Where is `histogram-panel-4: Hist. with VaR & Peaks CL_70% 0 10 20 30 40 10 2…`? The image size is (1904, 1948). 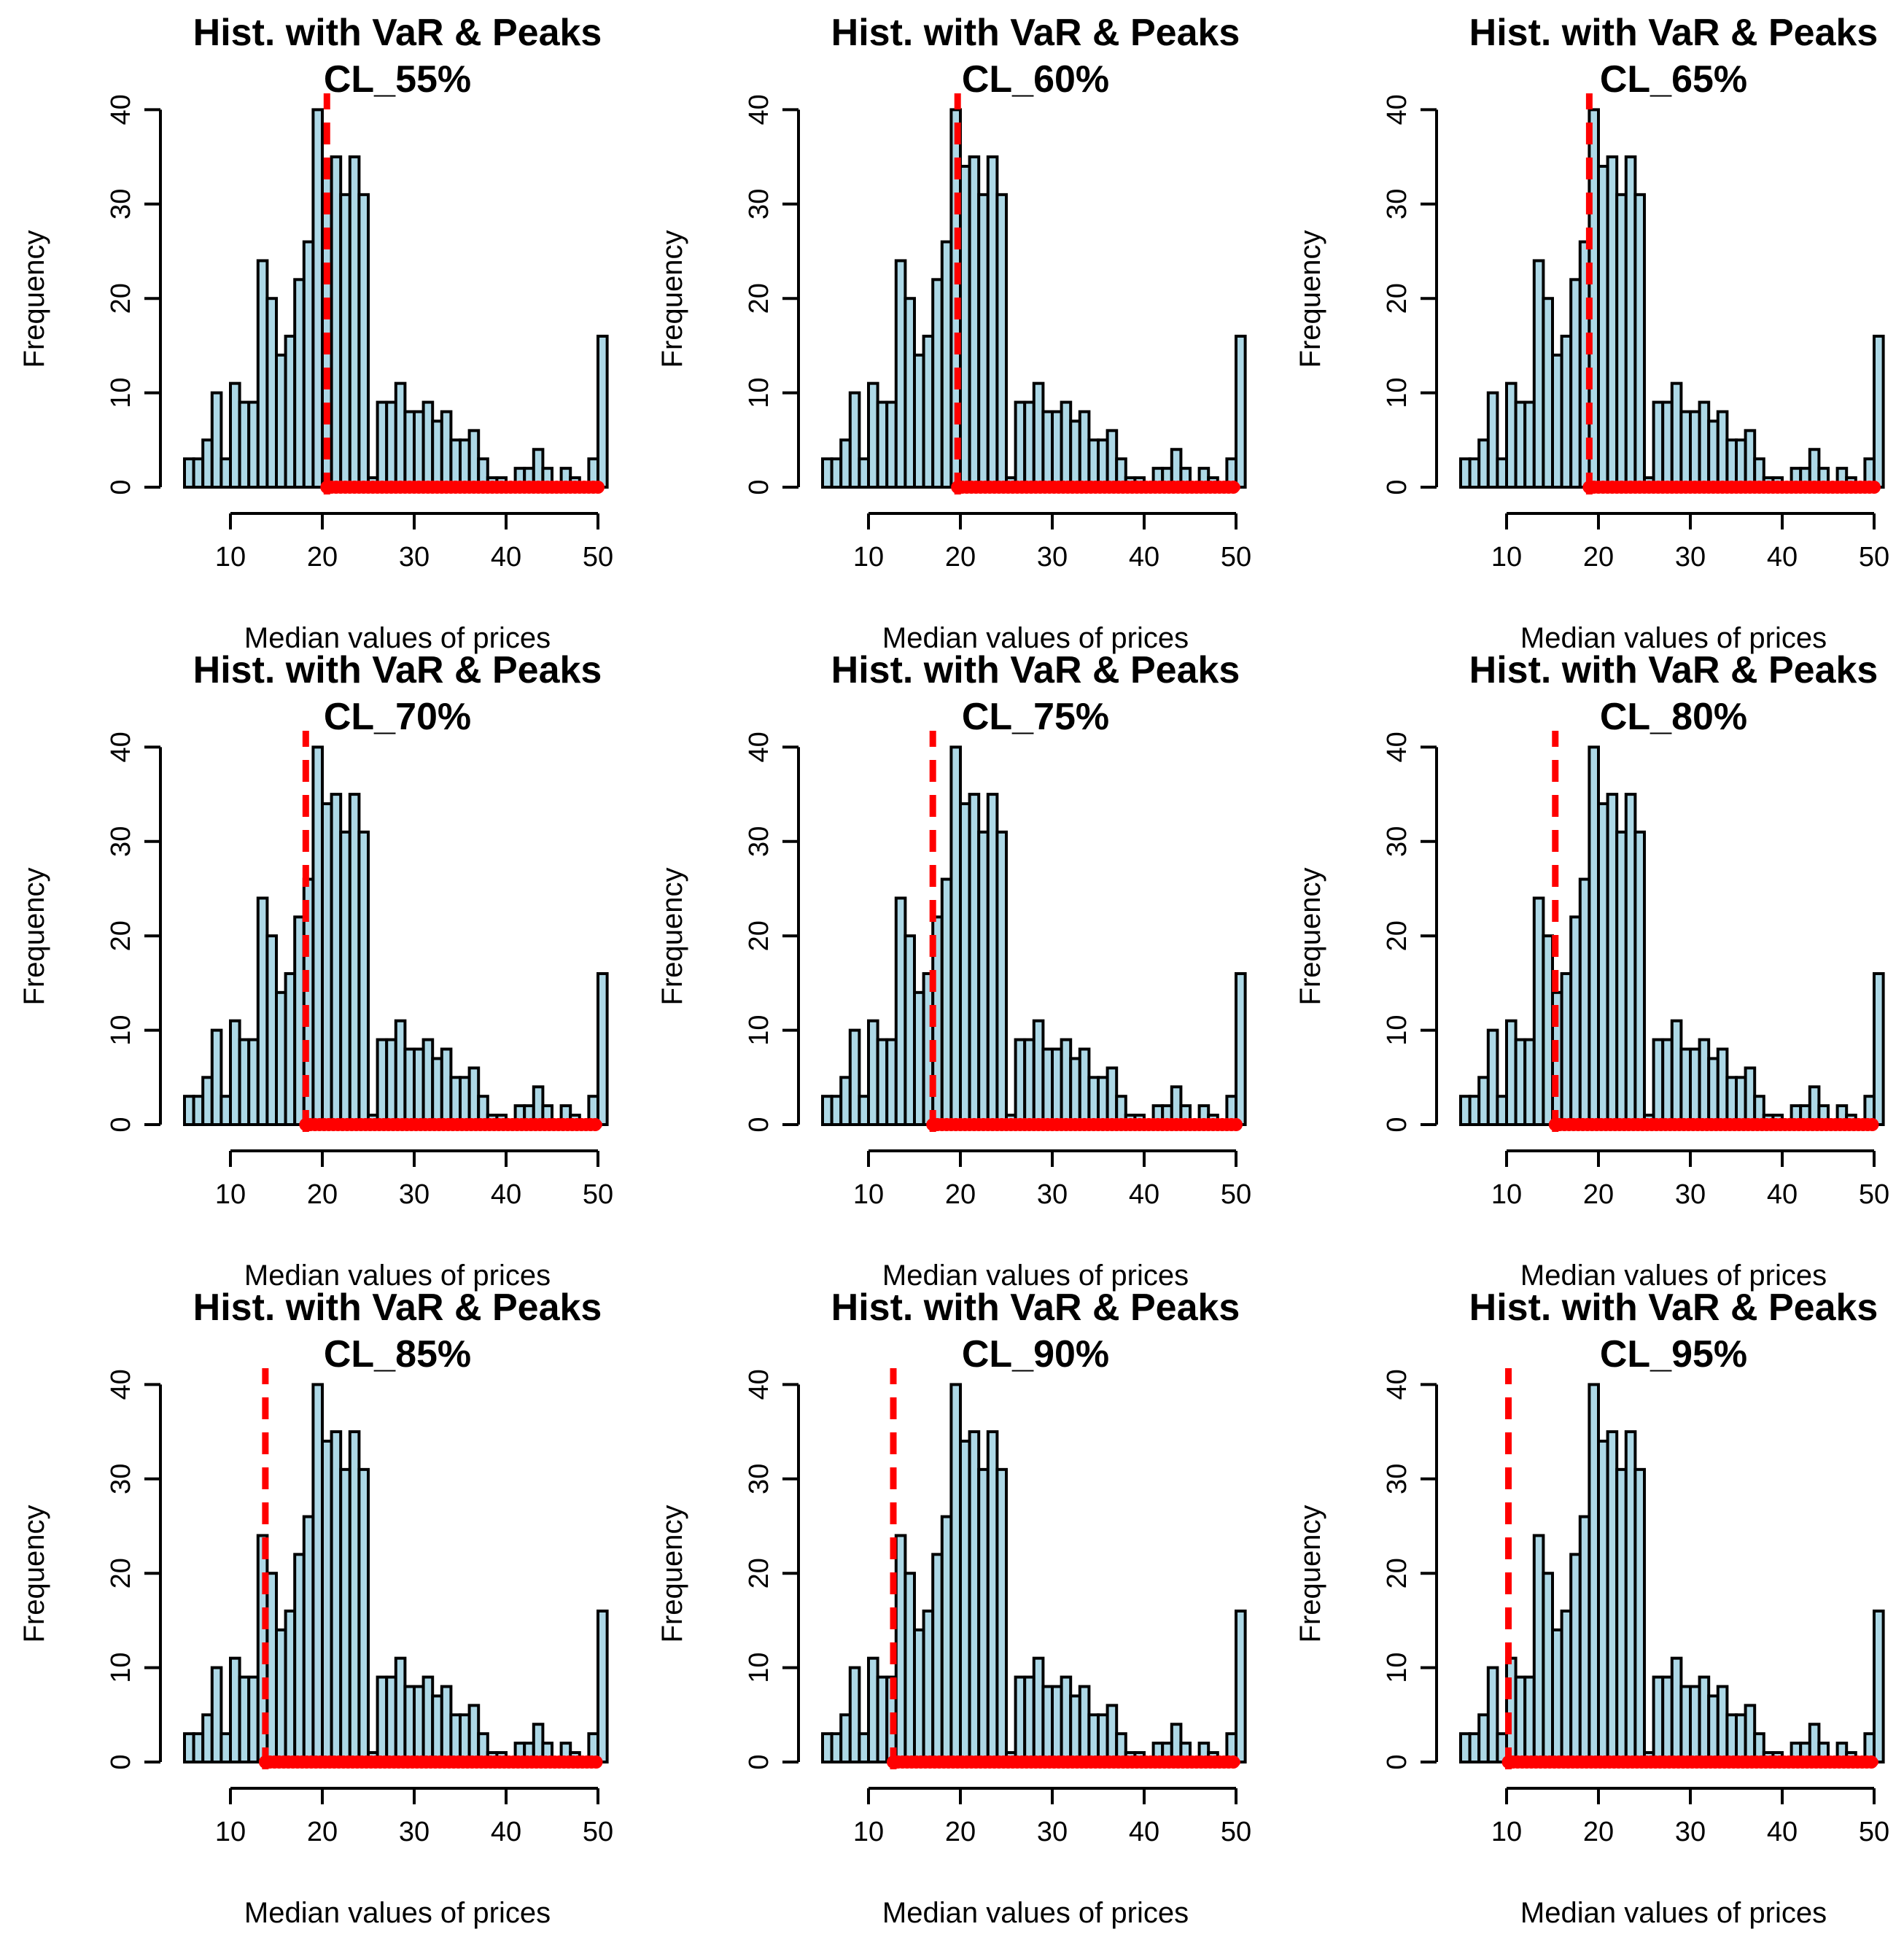 histogram-panel-4: Hist. with VaR & Peaks CL_70% 0 10 20 30 40 10 2… is located at coordinates (315, 970).